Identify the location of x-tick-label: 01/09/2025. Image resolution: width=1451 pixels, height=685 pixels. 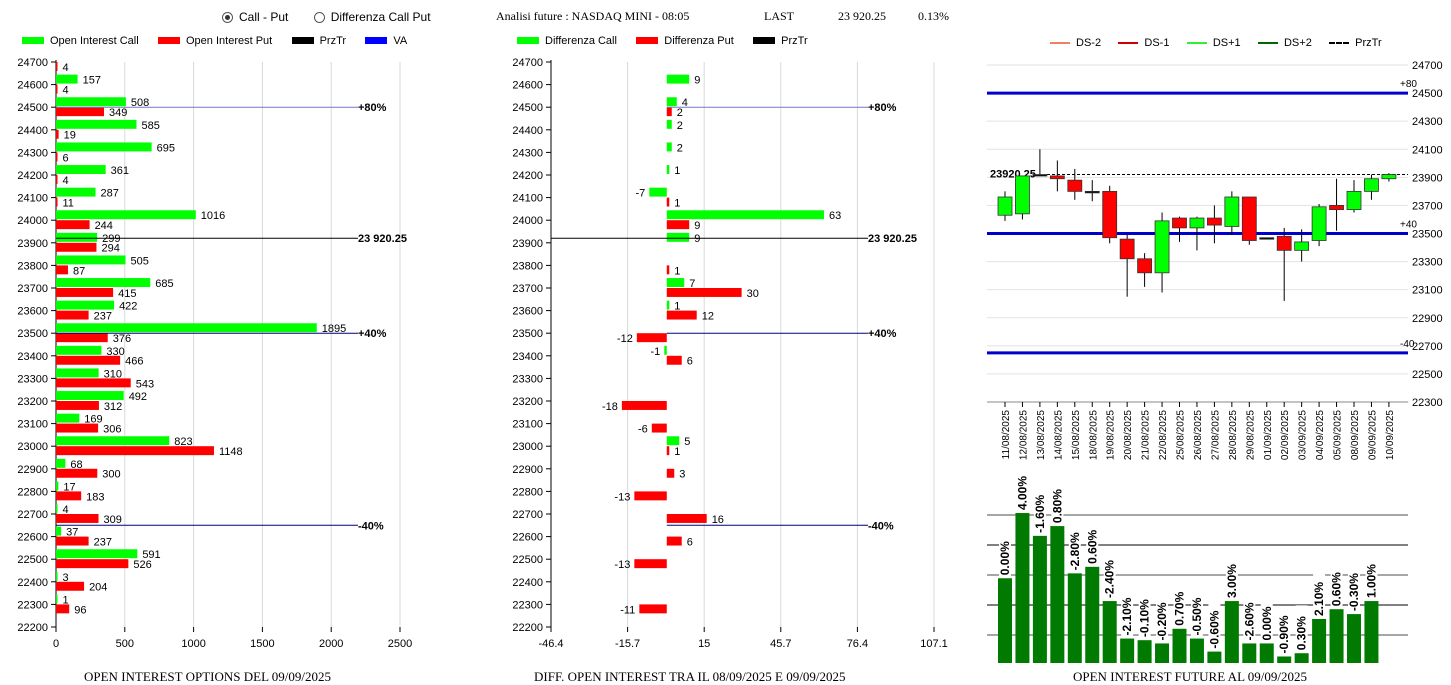
(1268, 435).